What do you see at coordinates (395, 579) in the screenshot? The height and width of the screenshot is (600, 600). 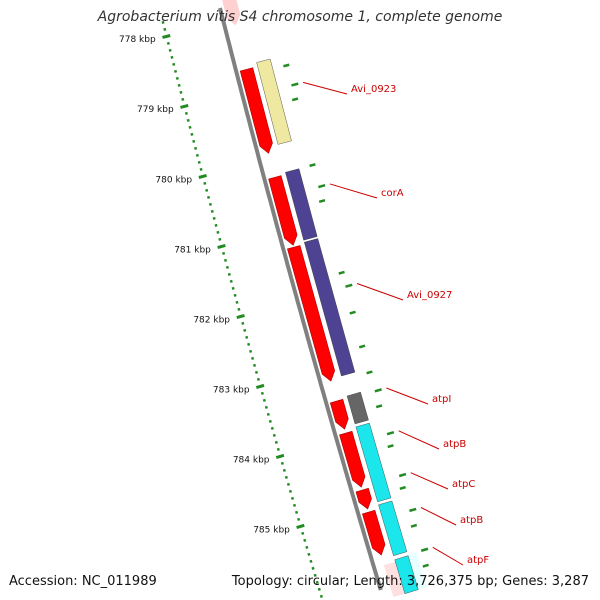 I see `partial-cds-shadow` at bounding box center [395, 579].